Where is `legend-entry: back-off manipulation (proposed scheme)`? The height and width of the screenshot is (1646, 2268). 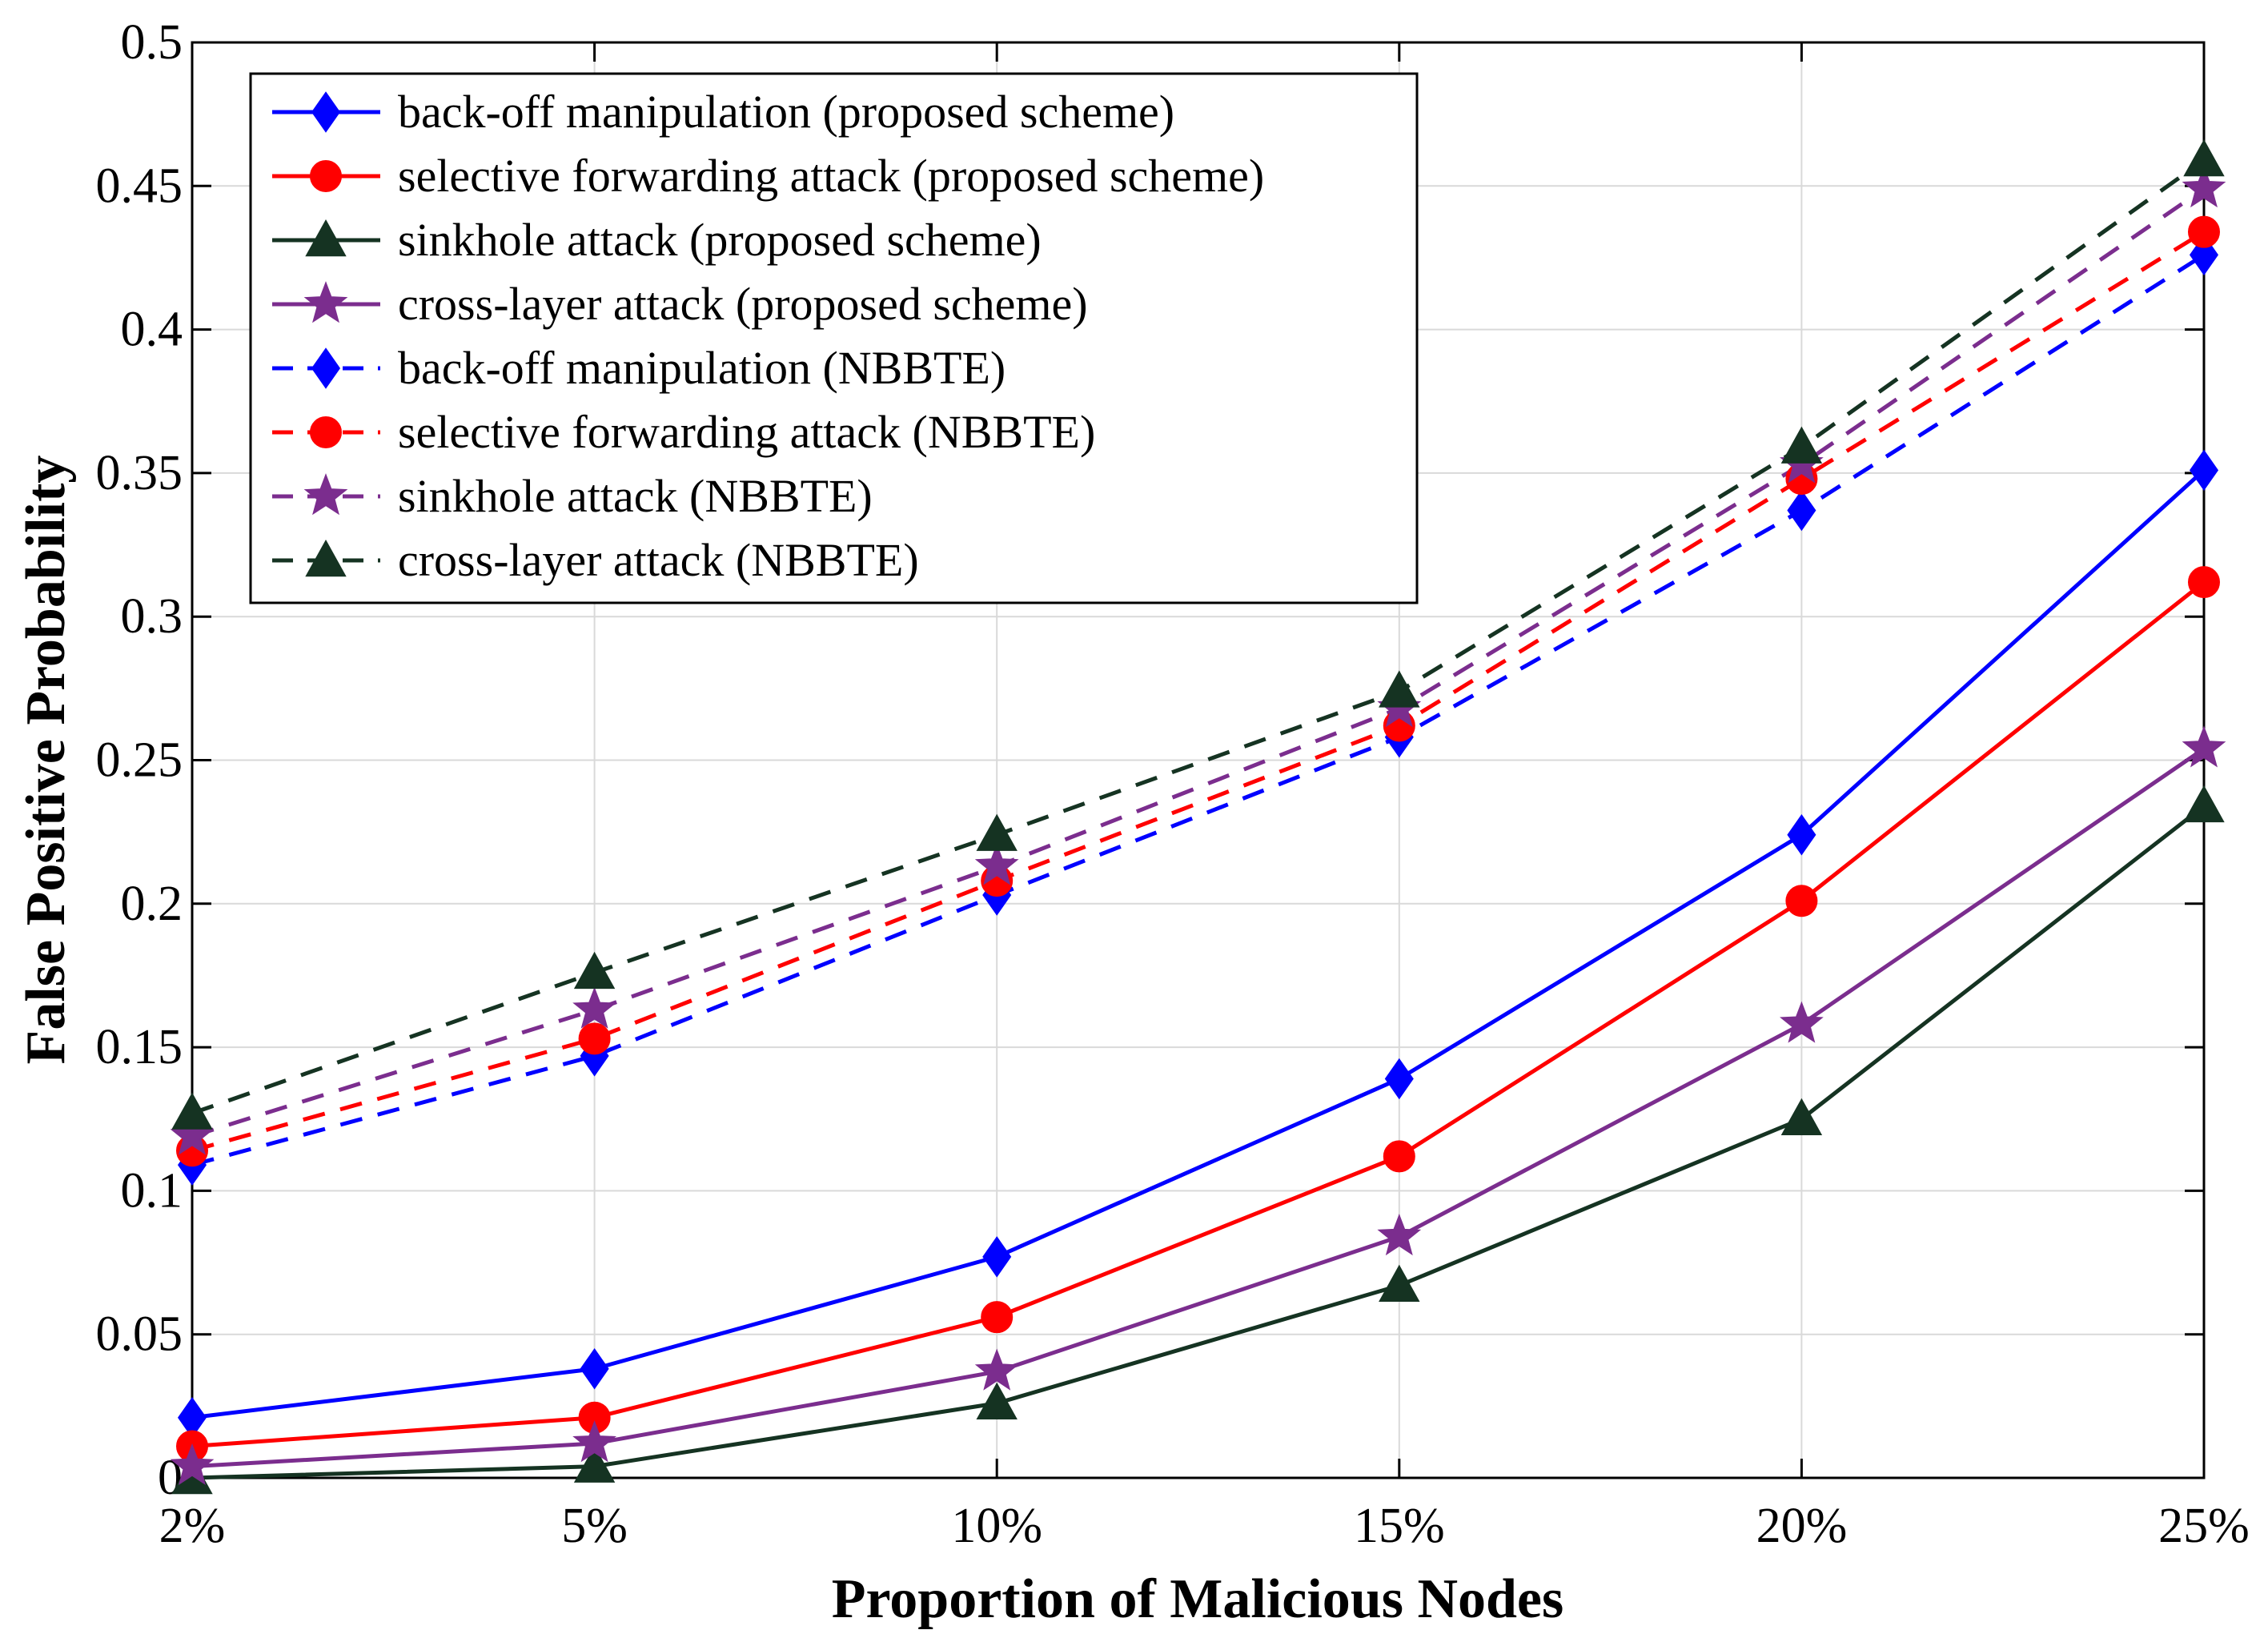 legend-entry: back-off manipulation (proposed scheme) is located at coordinates (723, 112).